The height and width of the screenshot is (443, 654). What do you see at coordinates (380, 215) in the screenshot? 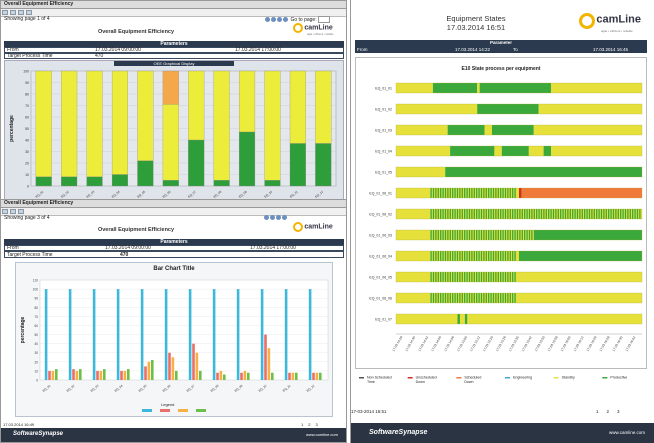
I see `equipment-label: EQ_01_06_02` at bounding box center [380, 215].